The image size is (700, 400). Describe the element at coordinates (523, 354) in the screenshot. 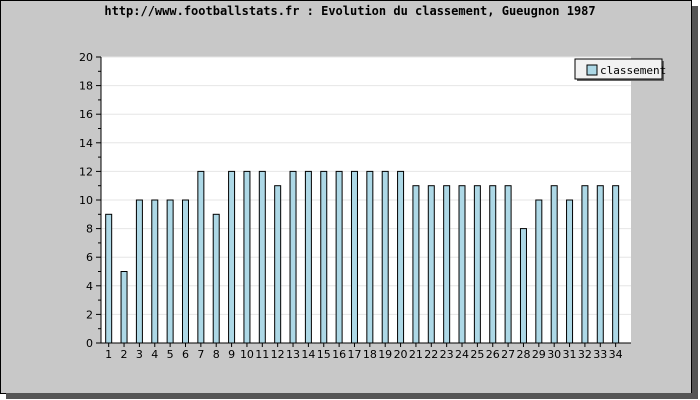

I see `x-tick-label: 28` at that location.